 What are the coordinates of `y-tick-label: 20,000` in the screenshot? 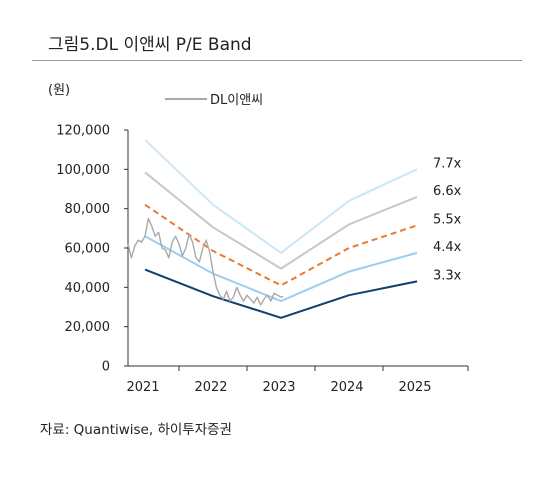 It's located at (88, 327).